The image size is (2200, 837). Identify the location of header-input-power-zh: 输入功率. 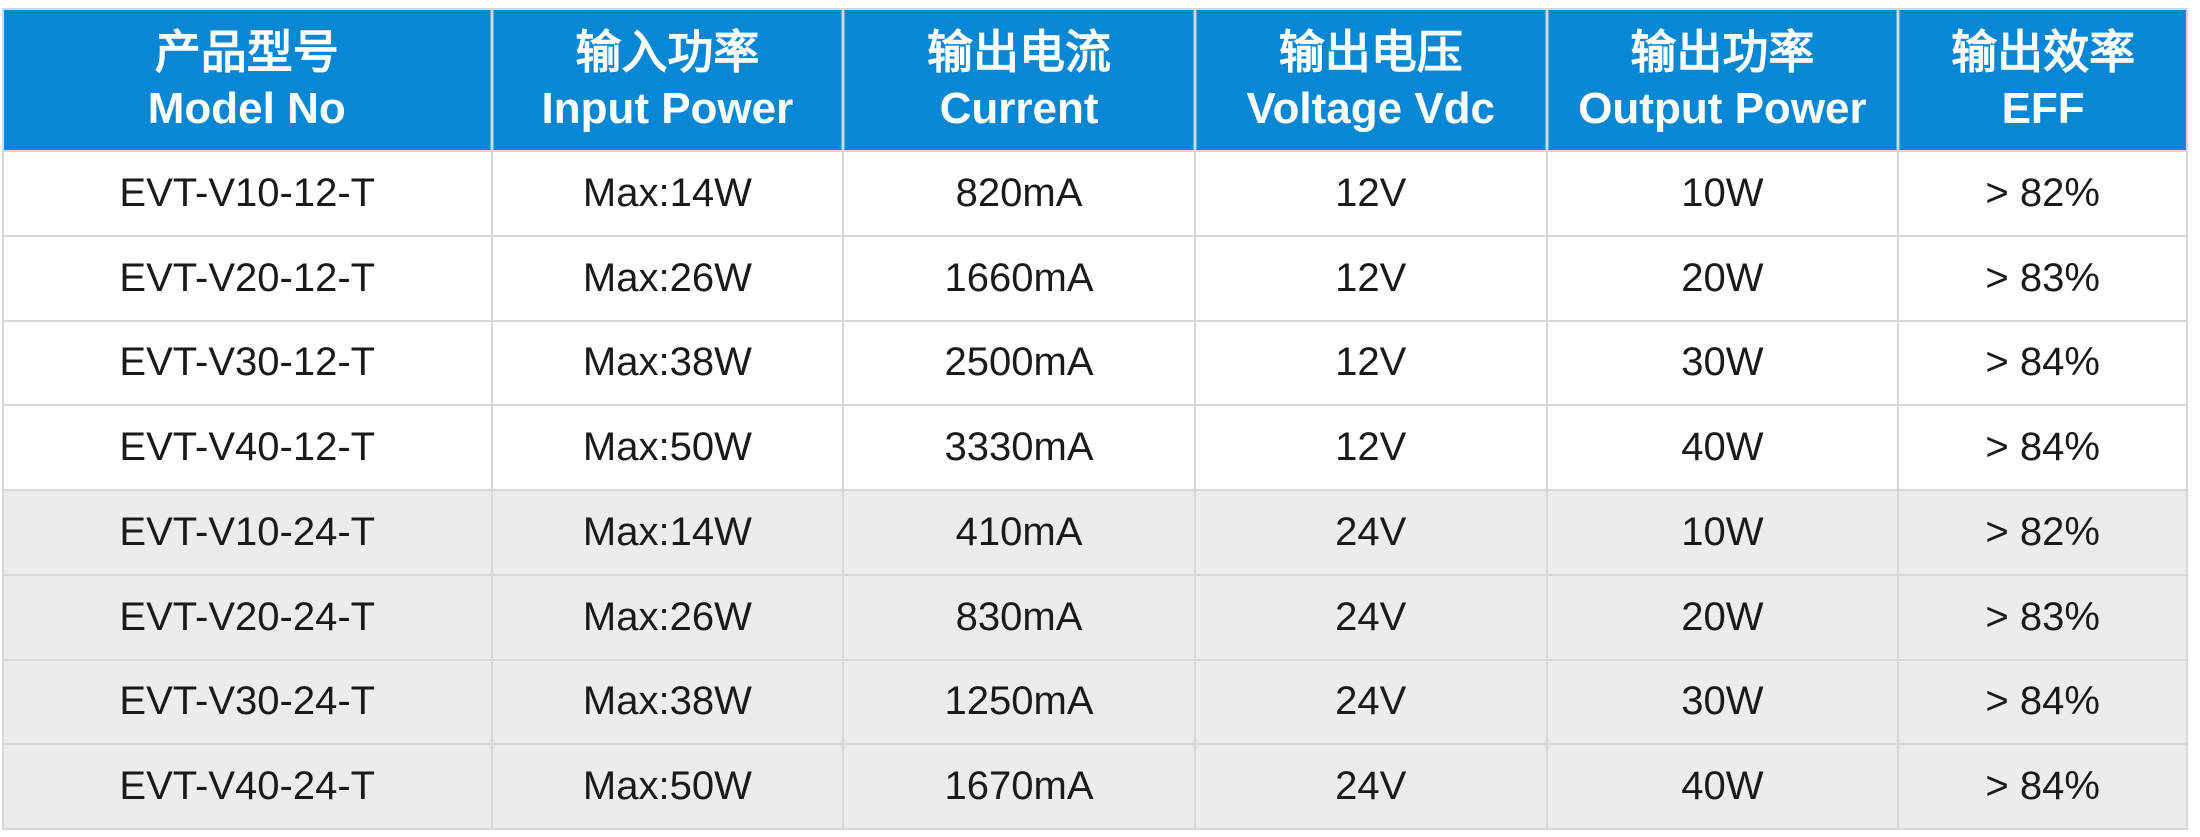
(667, 51).